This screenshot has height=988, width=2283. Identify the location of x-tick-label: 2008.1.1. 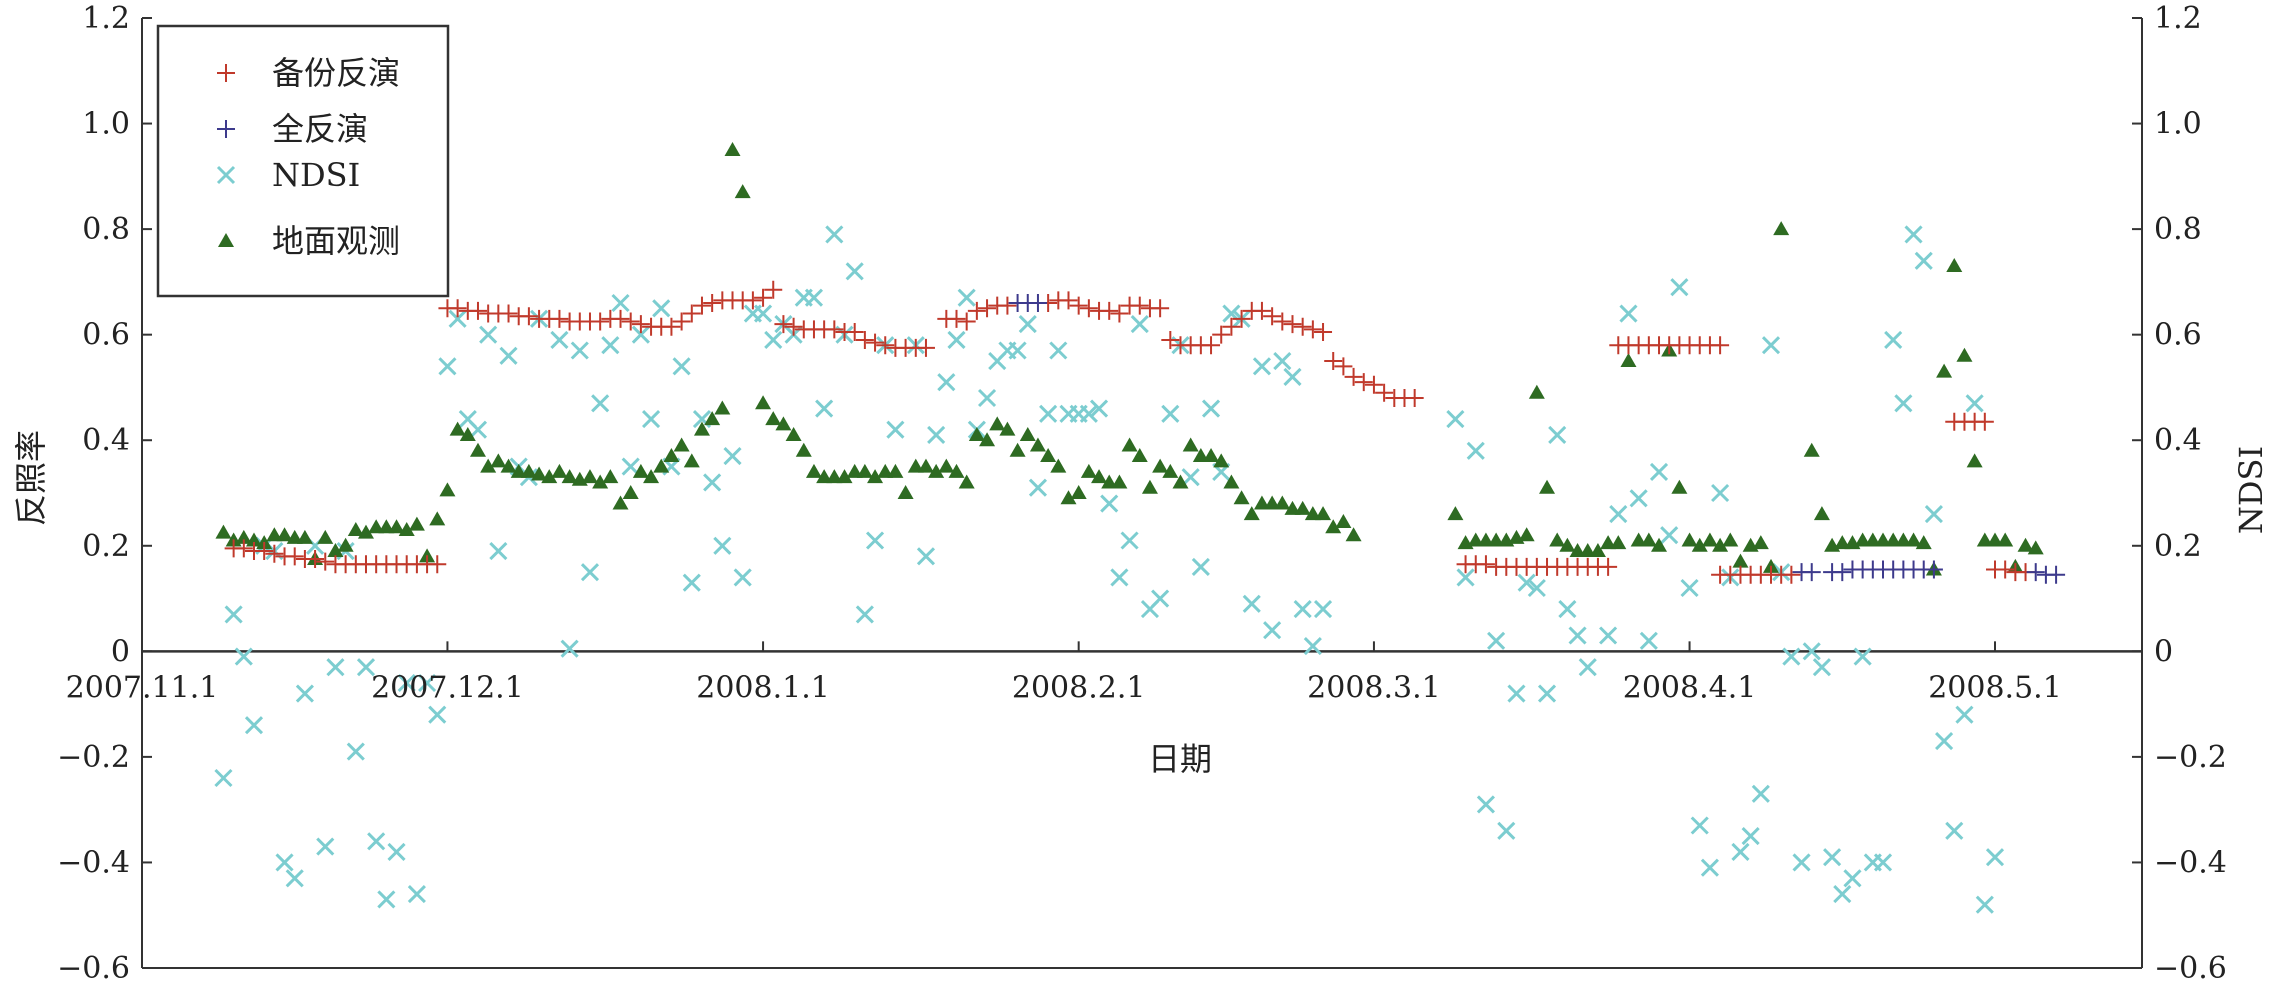
(763, 687).